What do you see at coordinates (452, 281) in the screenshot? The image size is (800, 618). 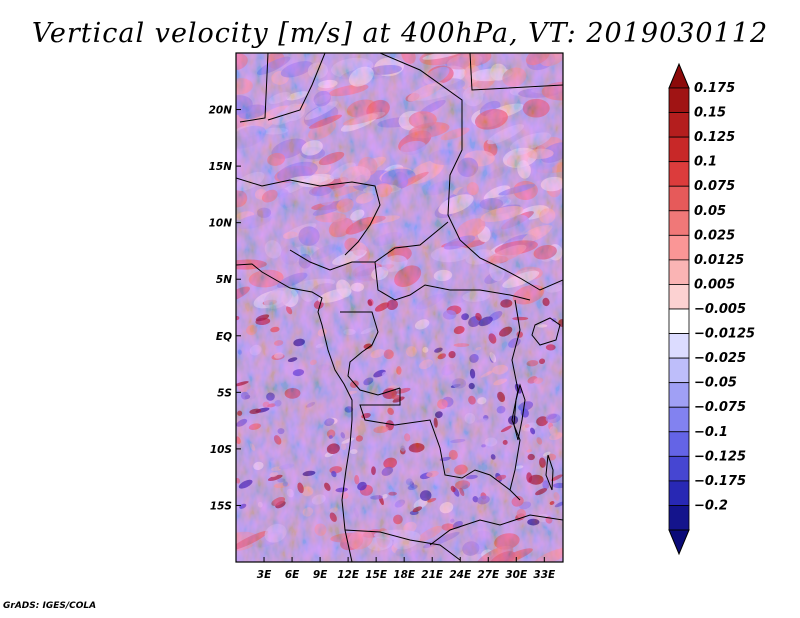 I see `border-central-b` at bounding box center [452, 281].